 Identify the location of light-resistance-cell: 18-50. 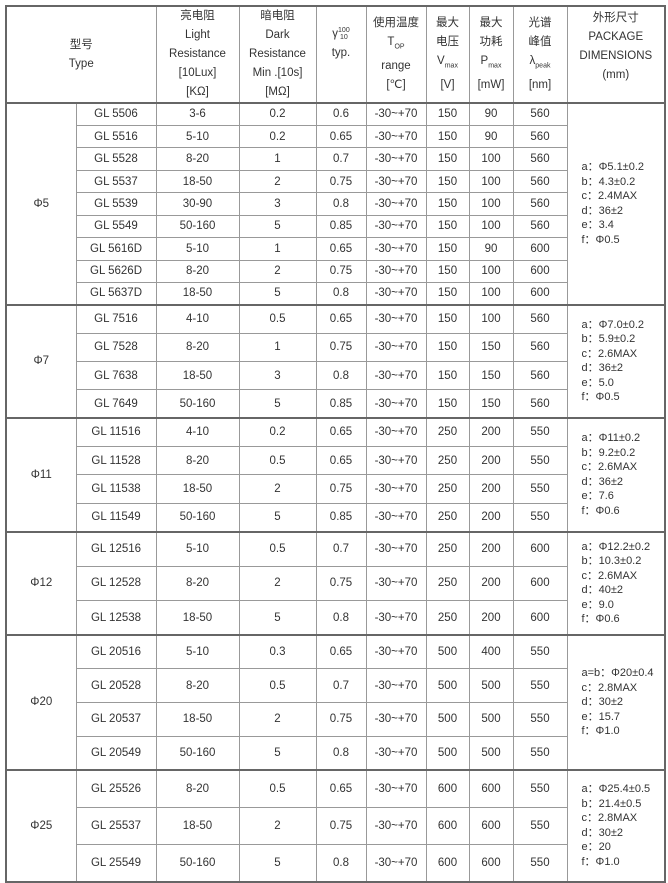
(197, 293).